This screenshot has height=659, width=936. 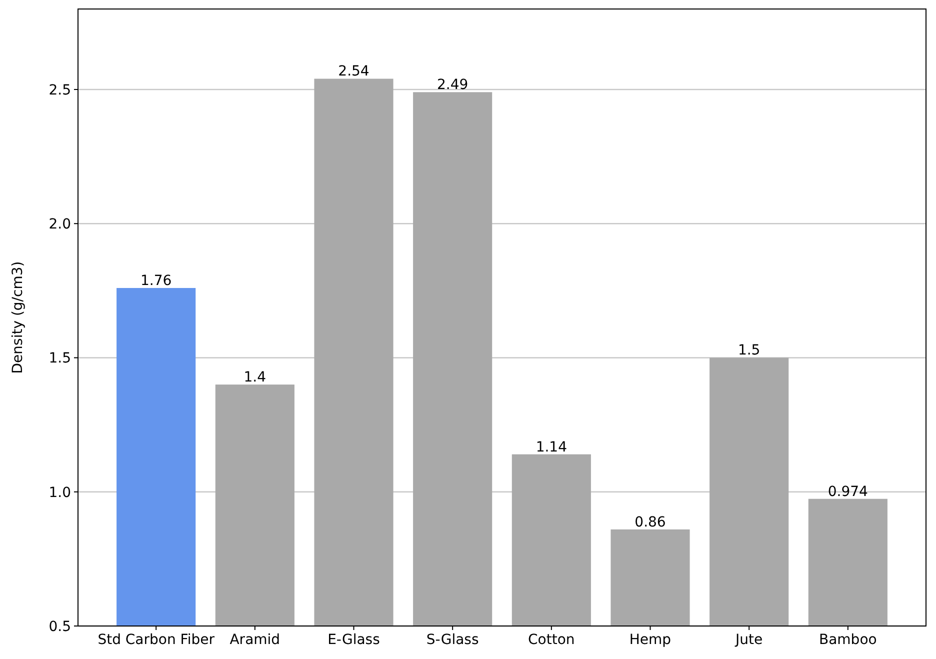 What do you see at coordinates (551, 640) in the screenshot?
I see `x-tick-label: Cotton` at bounding box center [551, 640].